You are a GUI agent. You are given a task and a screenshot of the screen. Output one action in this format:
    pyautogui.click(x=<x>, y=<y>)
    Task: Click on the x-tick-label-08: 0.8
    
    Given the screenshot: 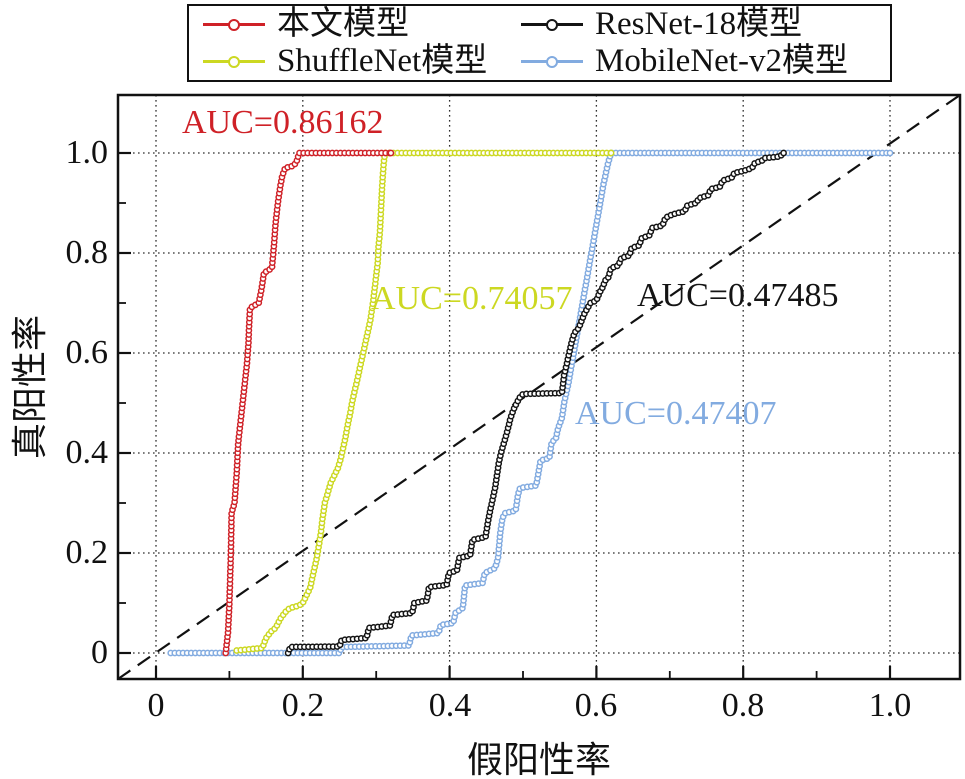 What is the action you would take?
    pyautogui.click(x=743, y=705)
    